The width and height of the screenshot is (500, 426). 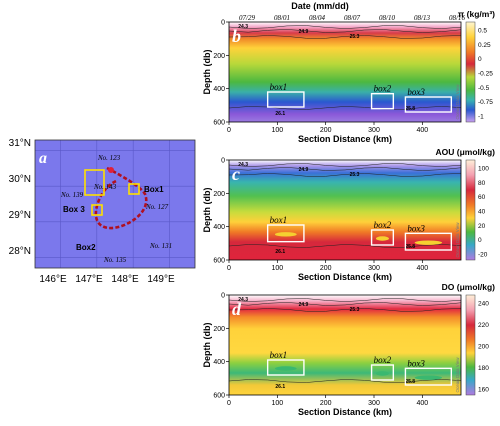 I want to click on map-box2, so click(x=97, y=210).